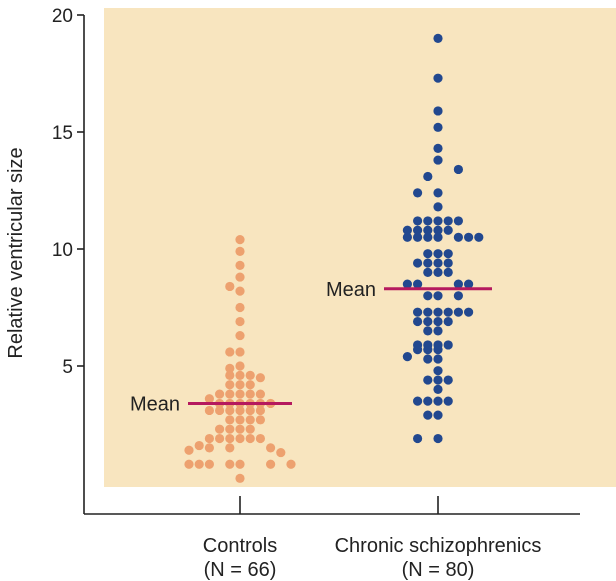 This screenshot has width=616, height=581. What do you see at coordinates (62, 16) in the screenshot?
I see `y-tick-label: 20` at bounding box center [62, 16].